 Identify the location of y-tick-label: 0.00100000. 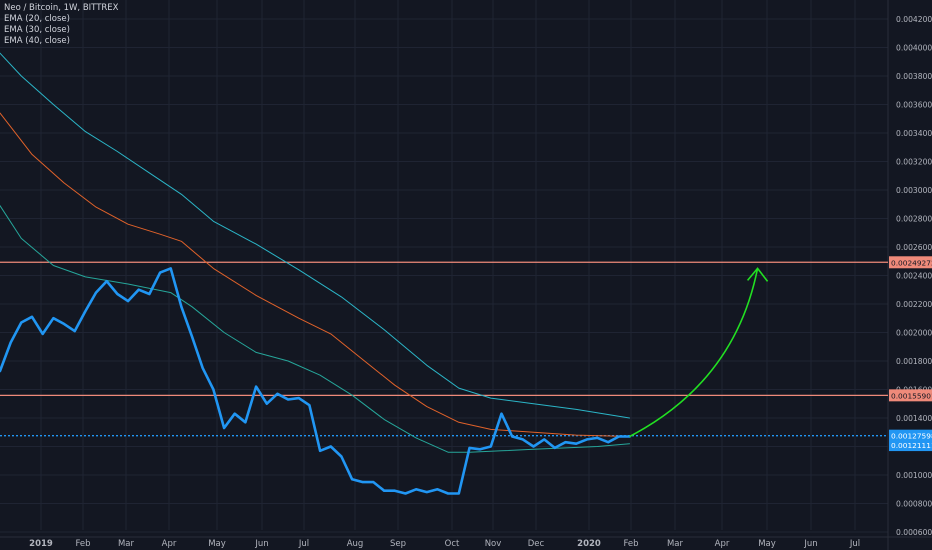
(914, 475).